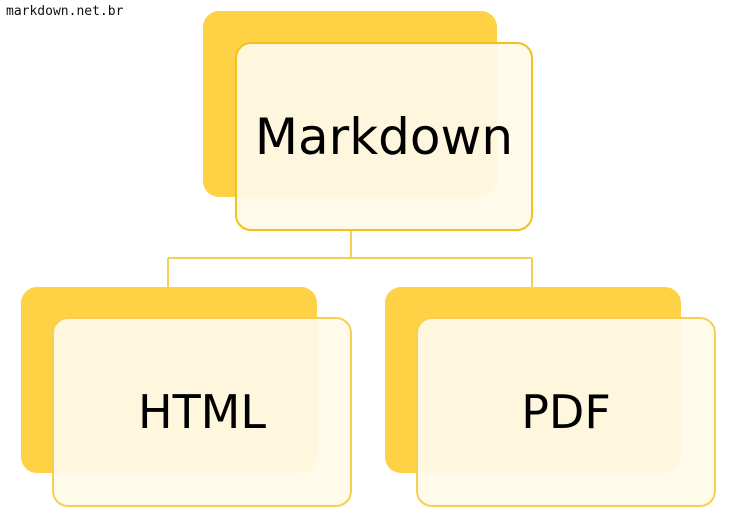  I want to click on node-markdown-label: Markdown, so click(384, 136).